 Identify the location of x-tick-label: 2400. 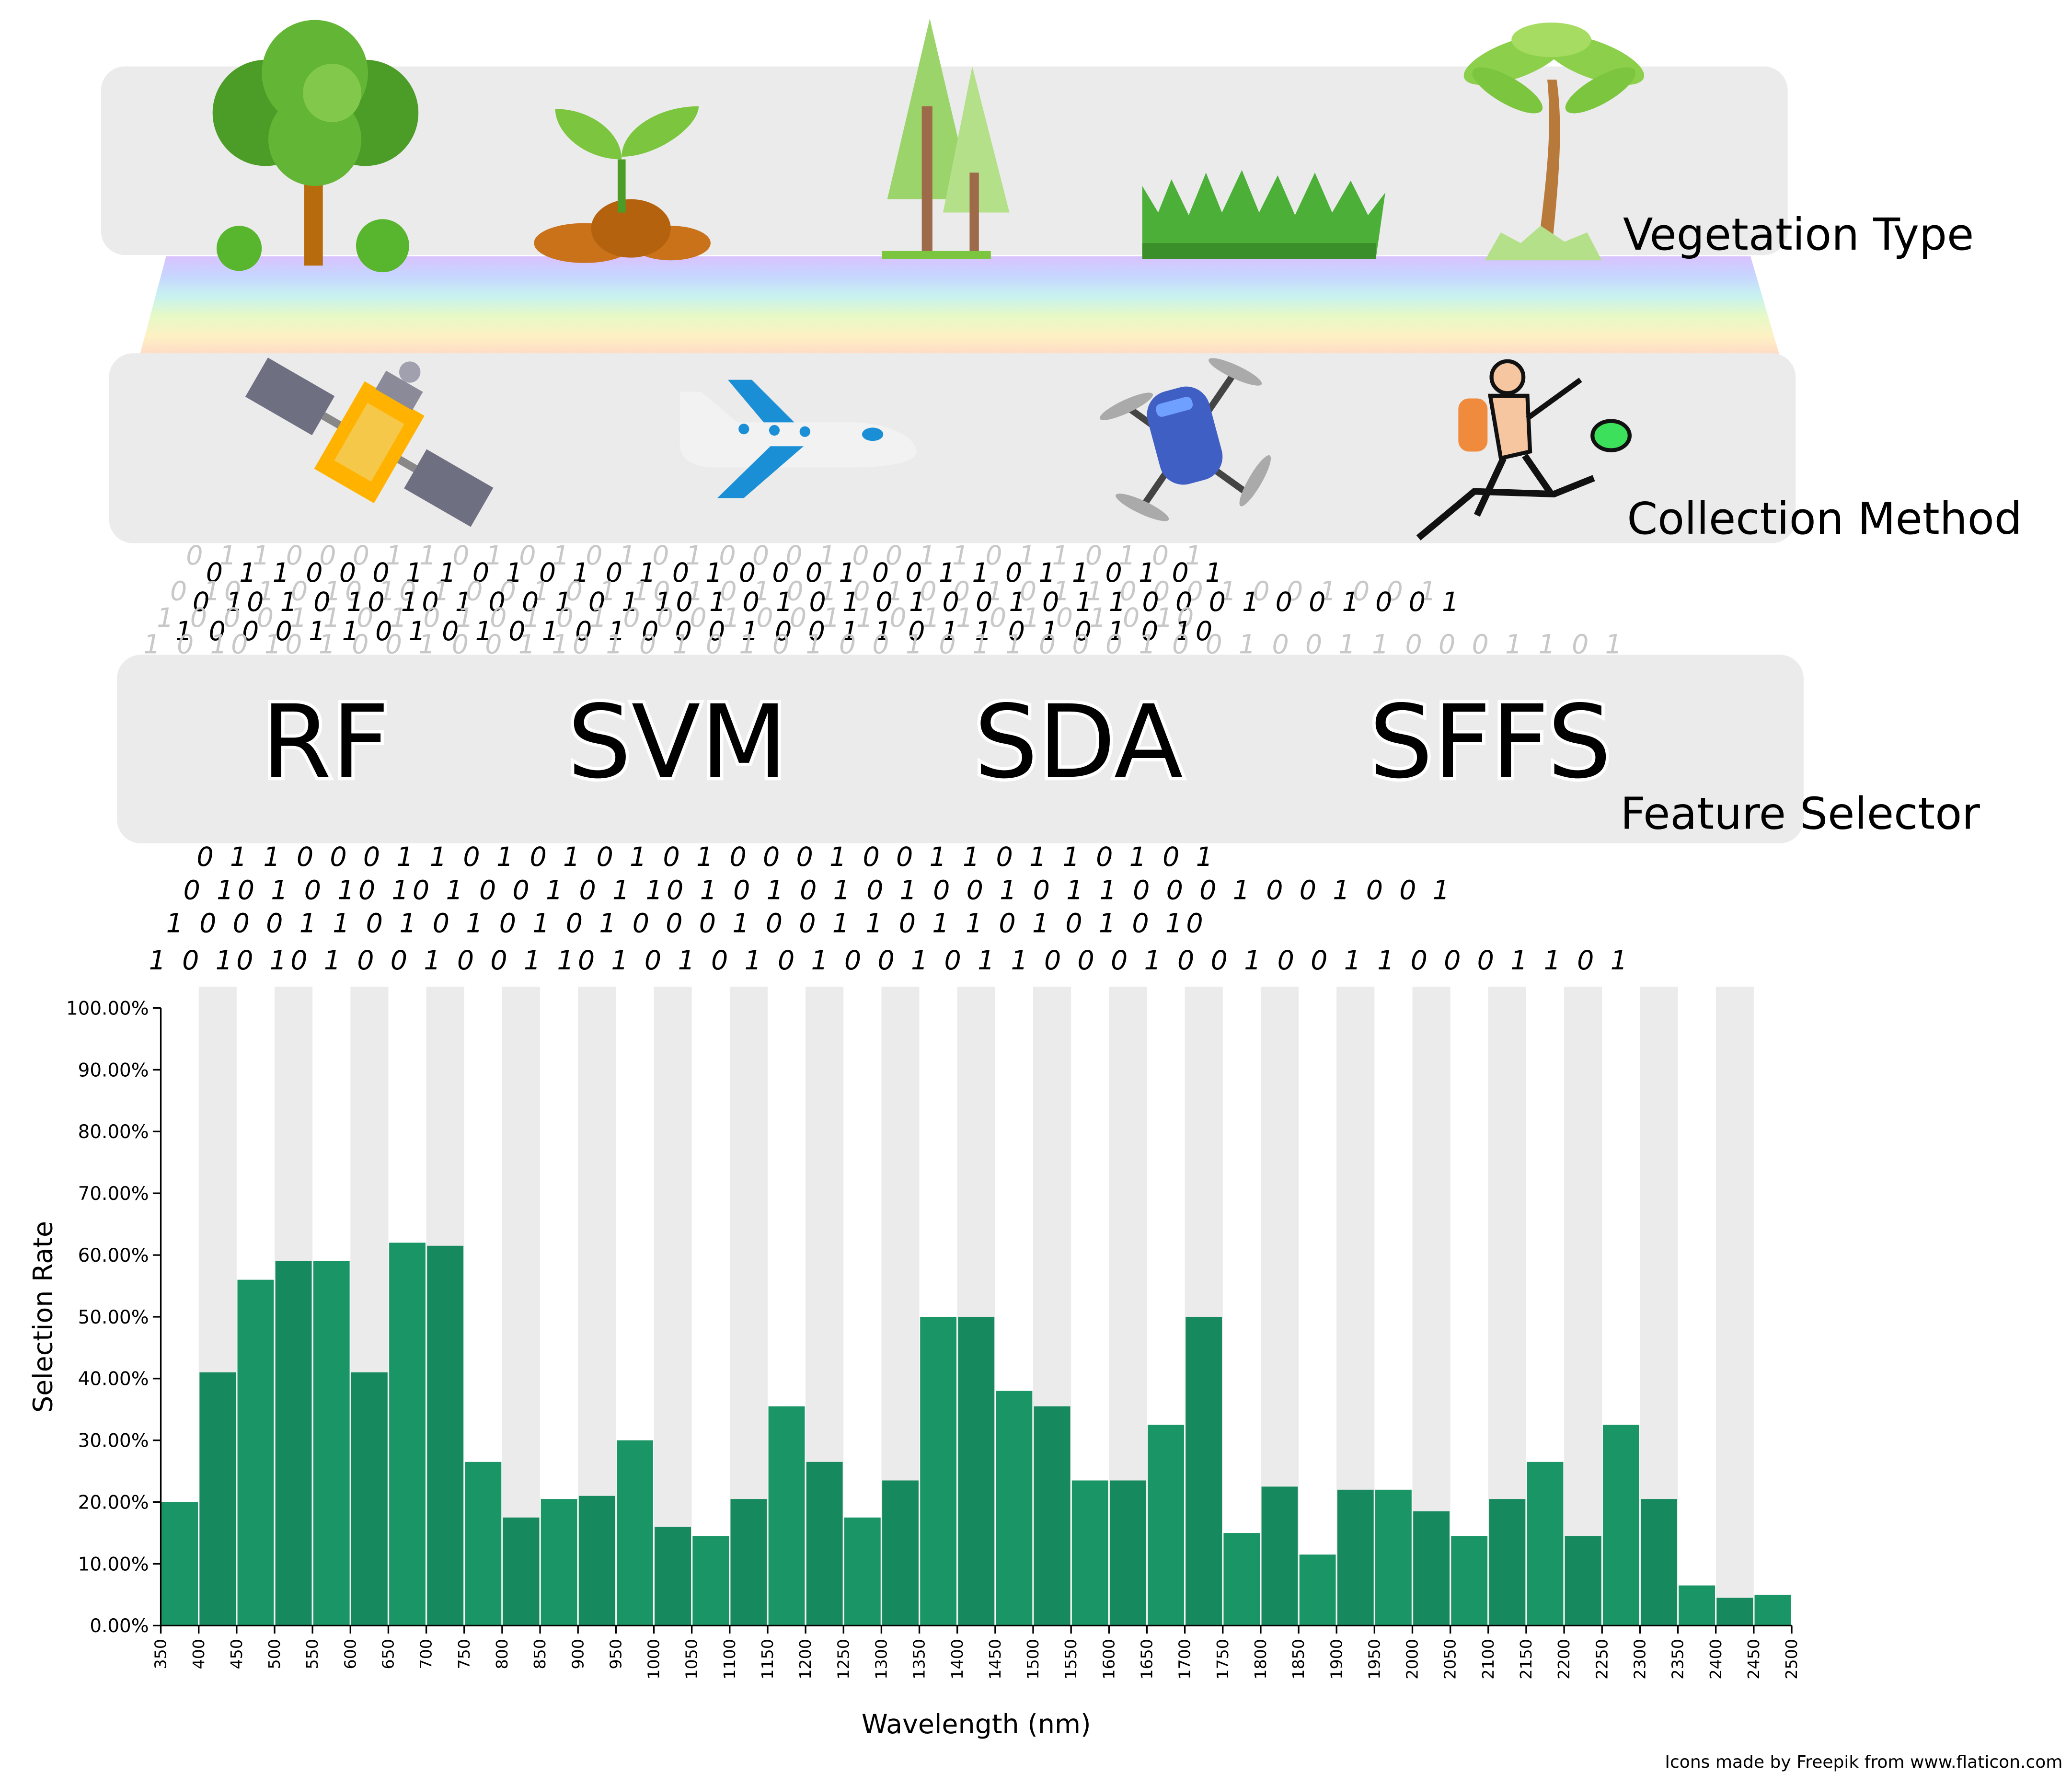
(1716, 1659).